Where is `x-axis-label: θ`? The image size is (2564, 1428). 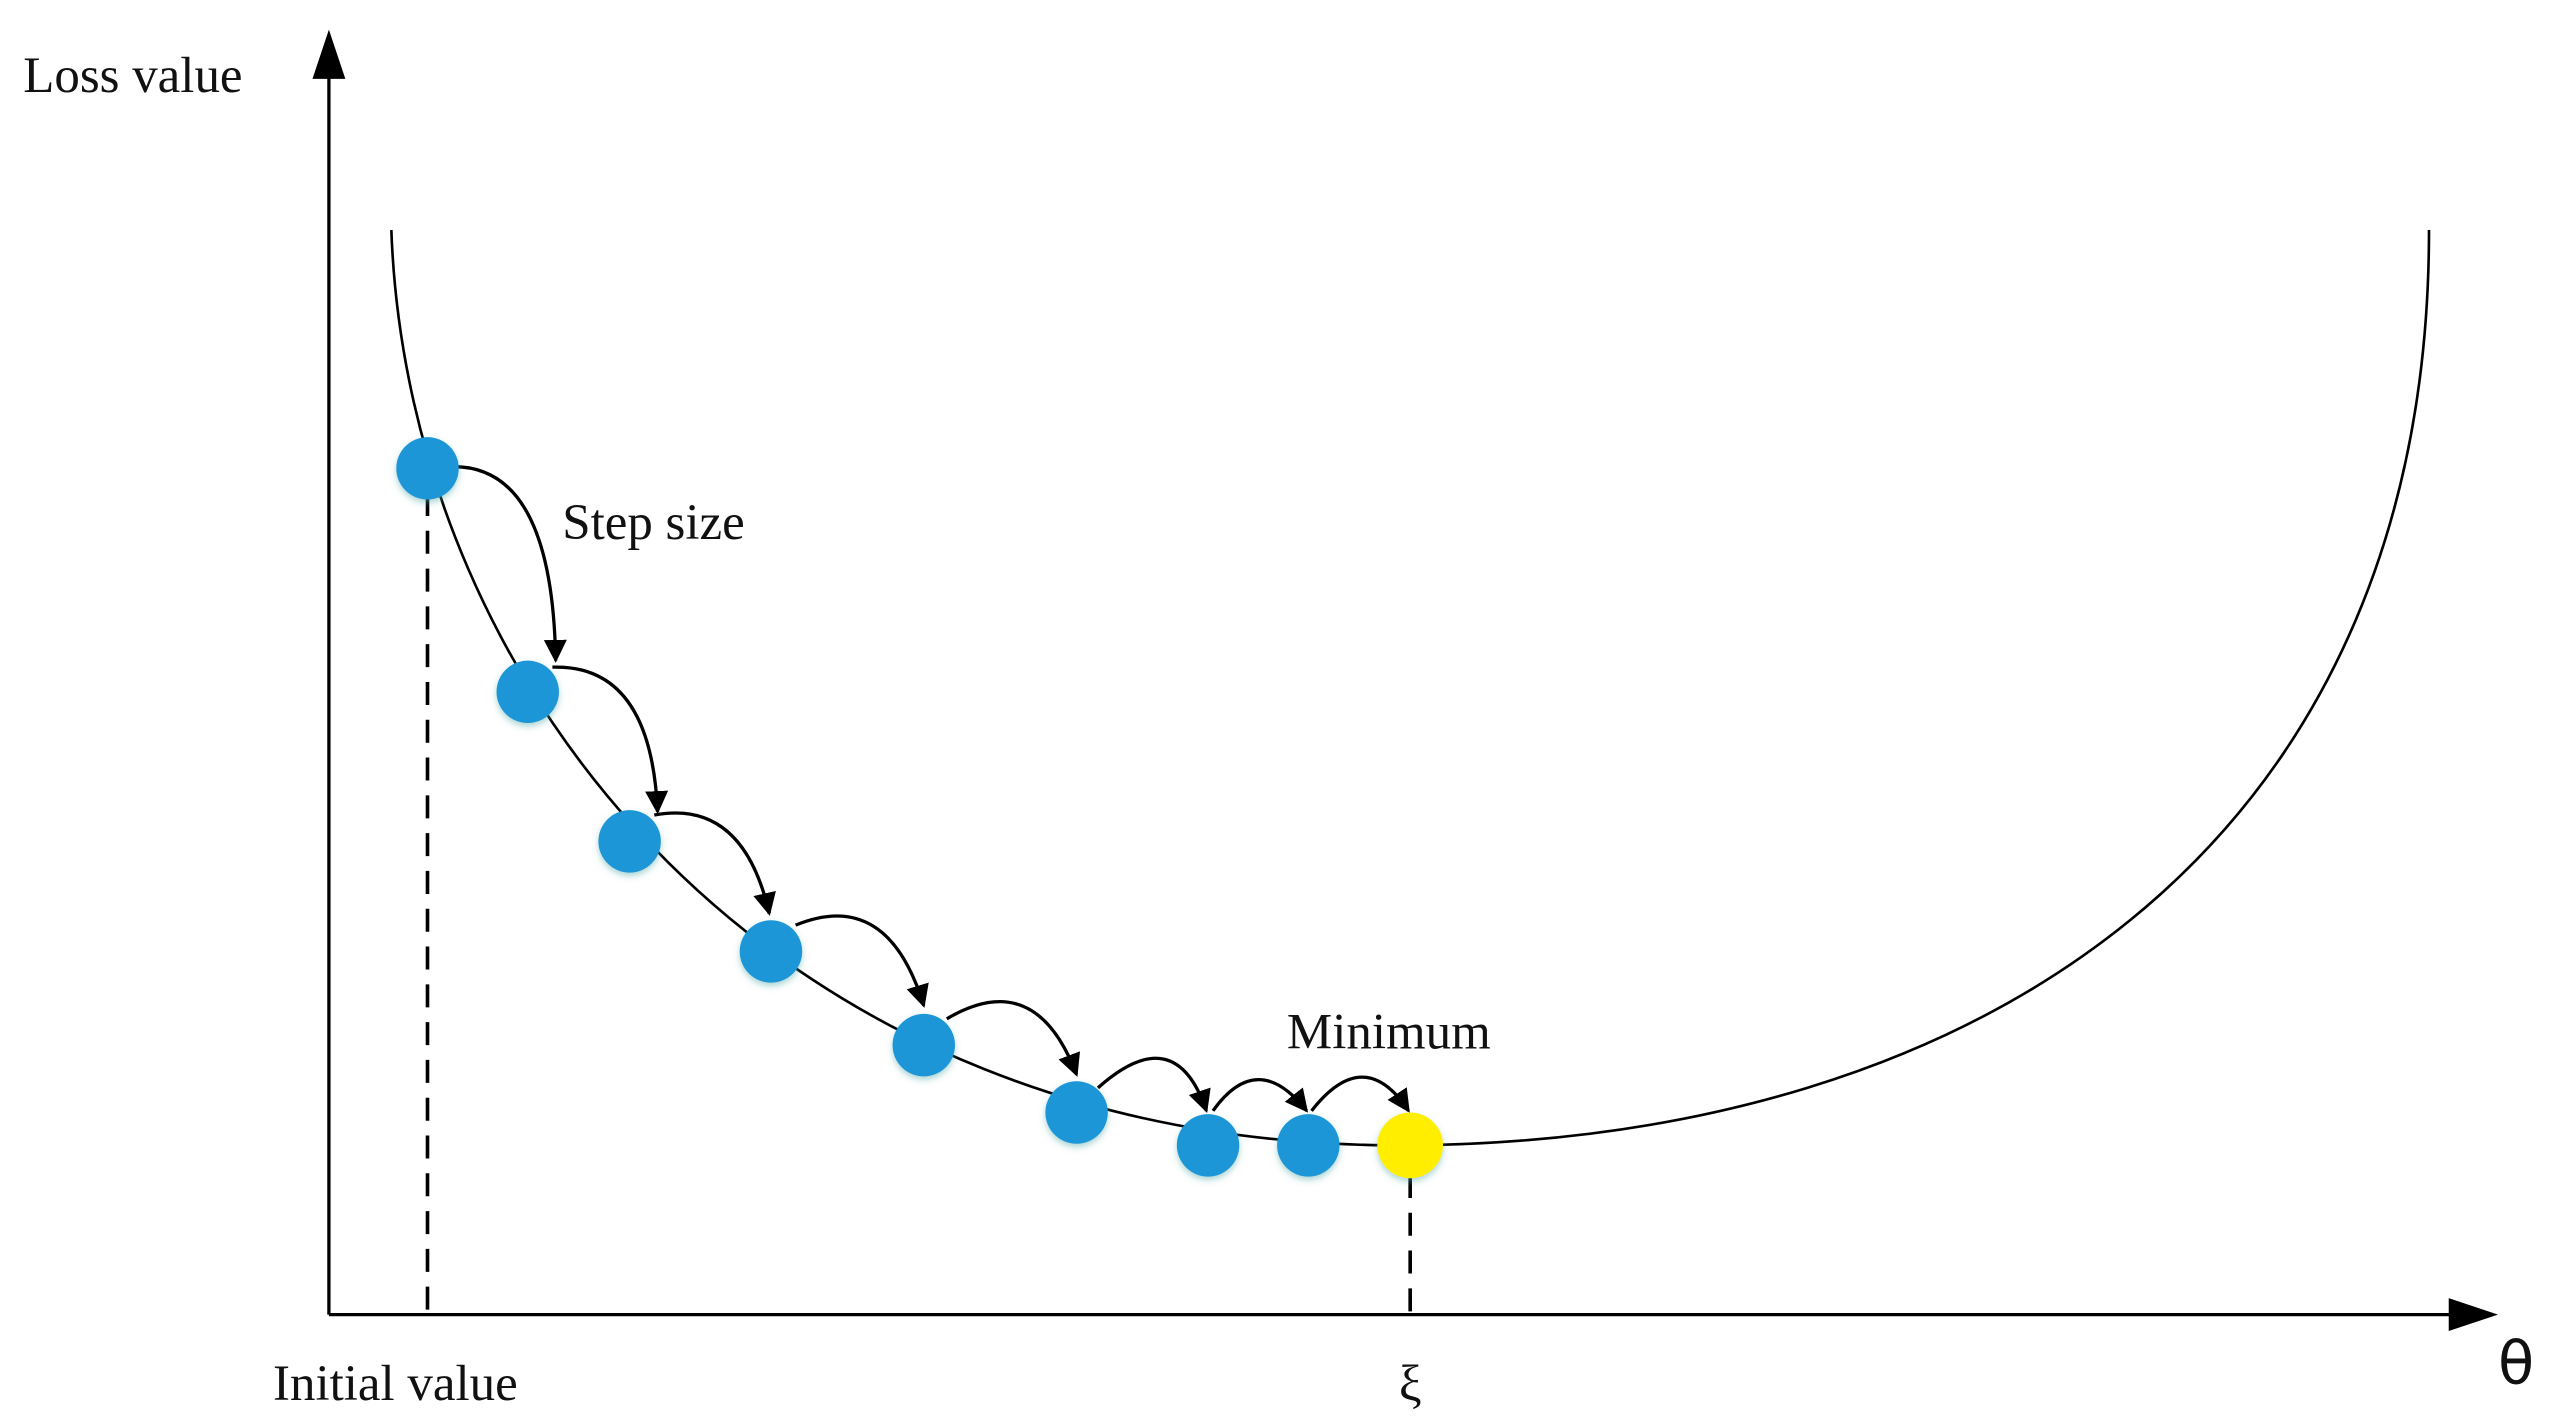
x-axis-label: θ is located at coordinates (2516, 1363).